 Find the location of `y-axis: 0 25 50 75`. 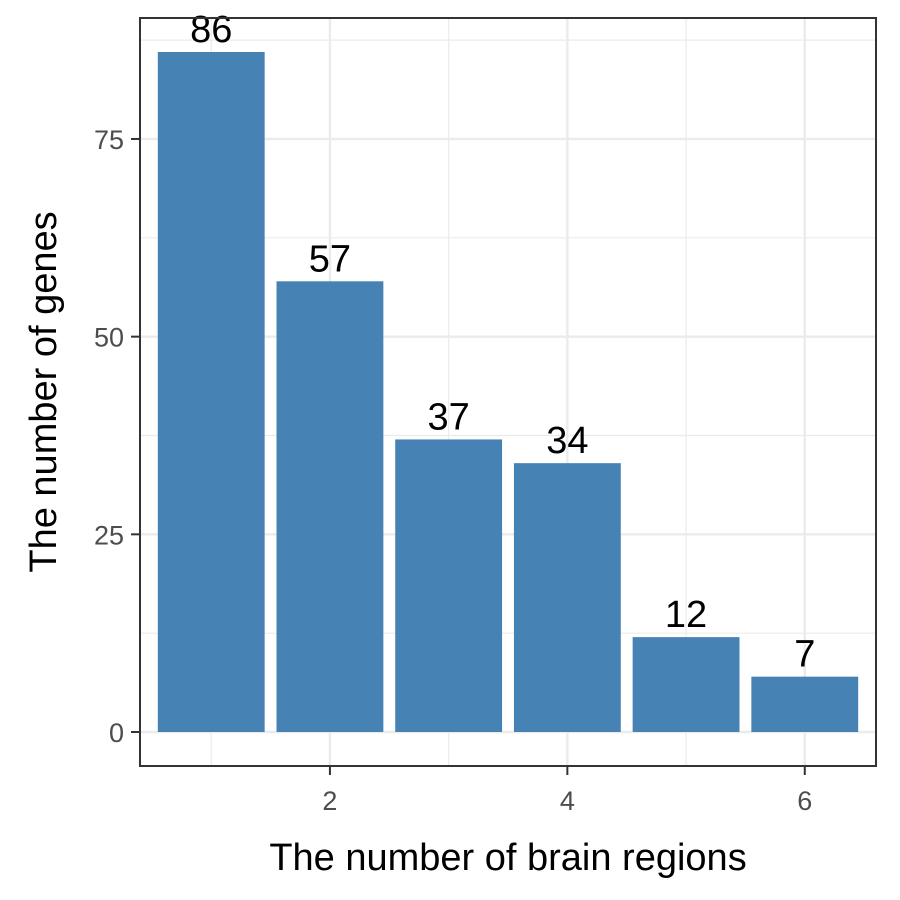

y-axis: 0 25 50 75 is located at coordinates (117, 436).